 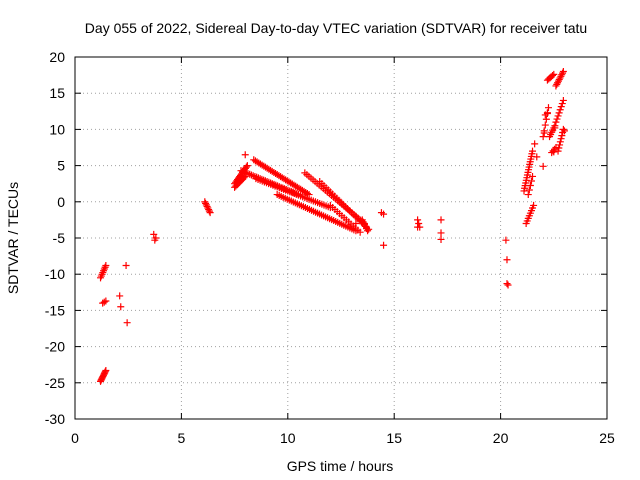 What do you see at coordinates (61, 202) in the screenshot?
I see `y-tick-label: 0` at bounding box center [61, 202].